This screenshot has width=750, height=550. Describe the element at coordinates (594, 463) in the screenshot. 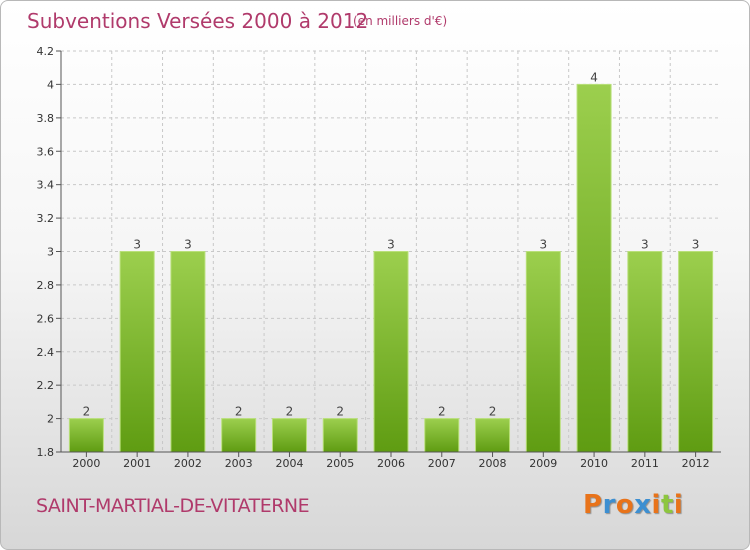

I see `x-tick-label: 2010` at that location.